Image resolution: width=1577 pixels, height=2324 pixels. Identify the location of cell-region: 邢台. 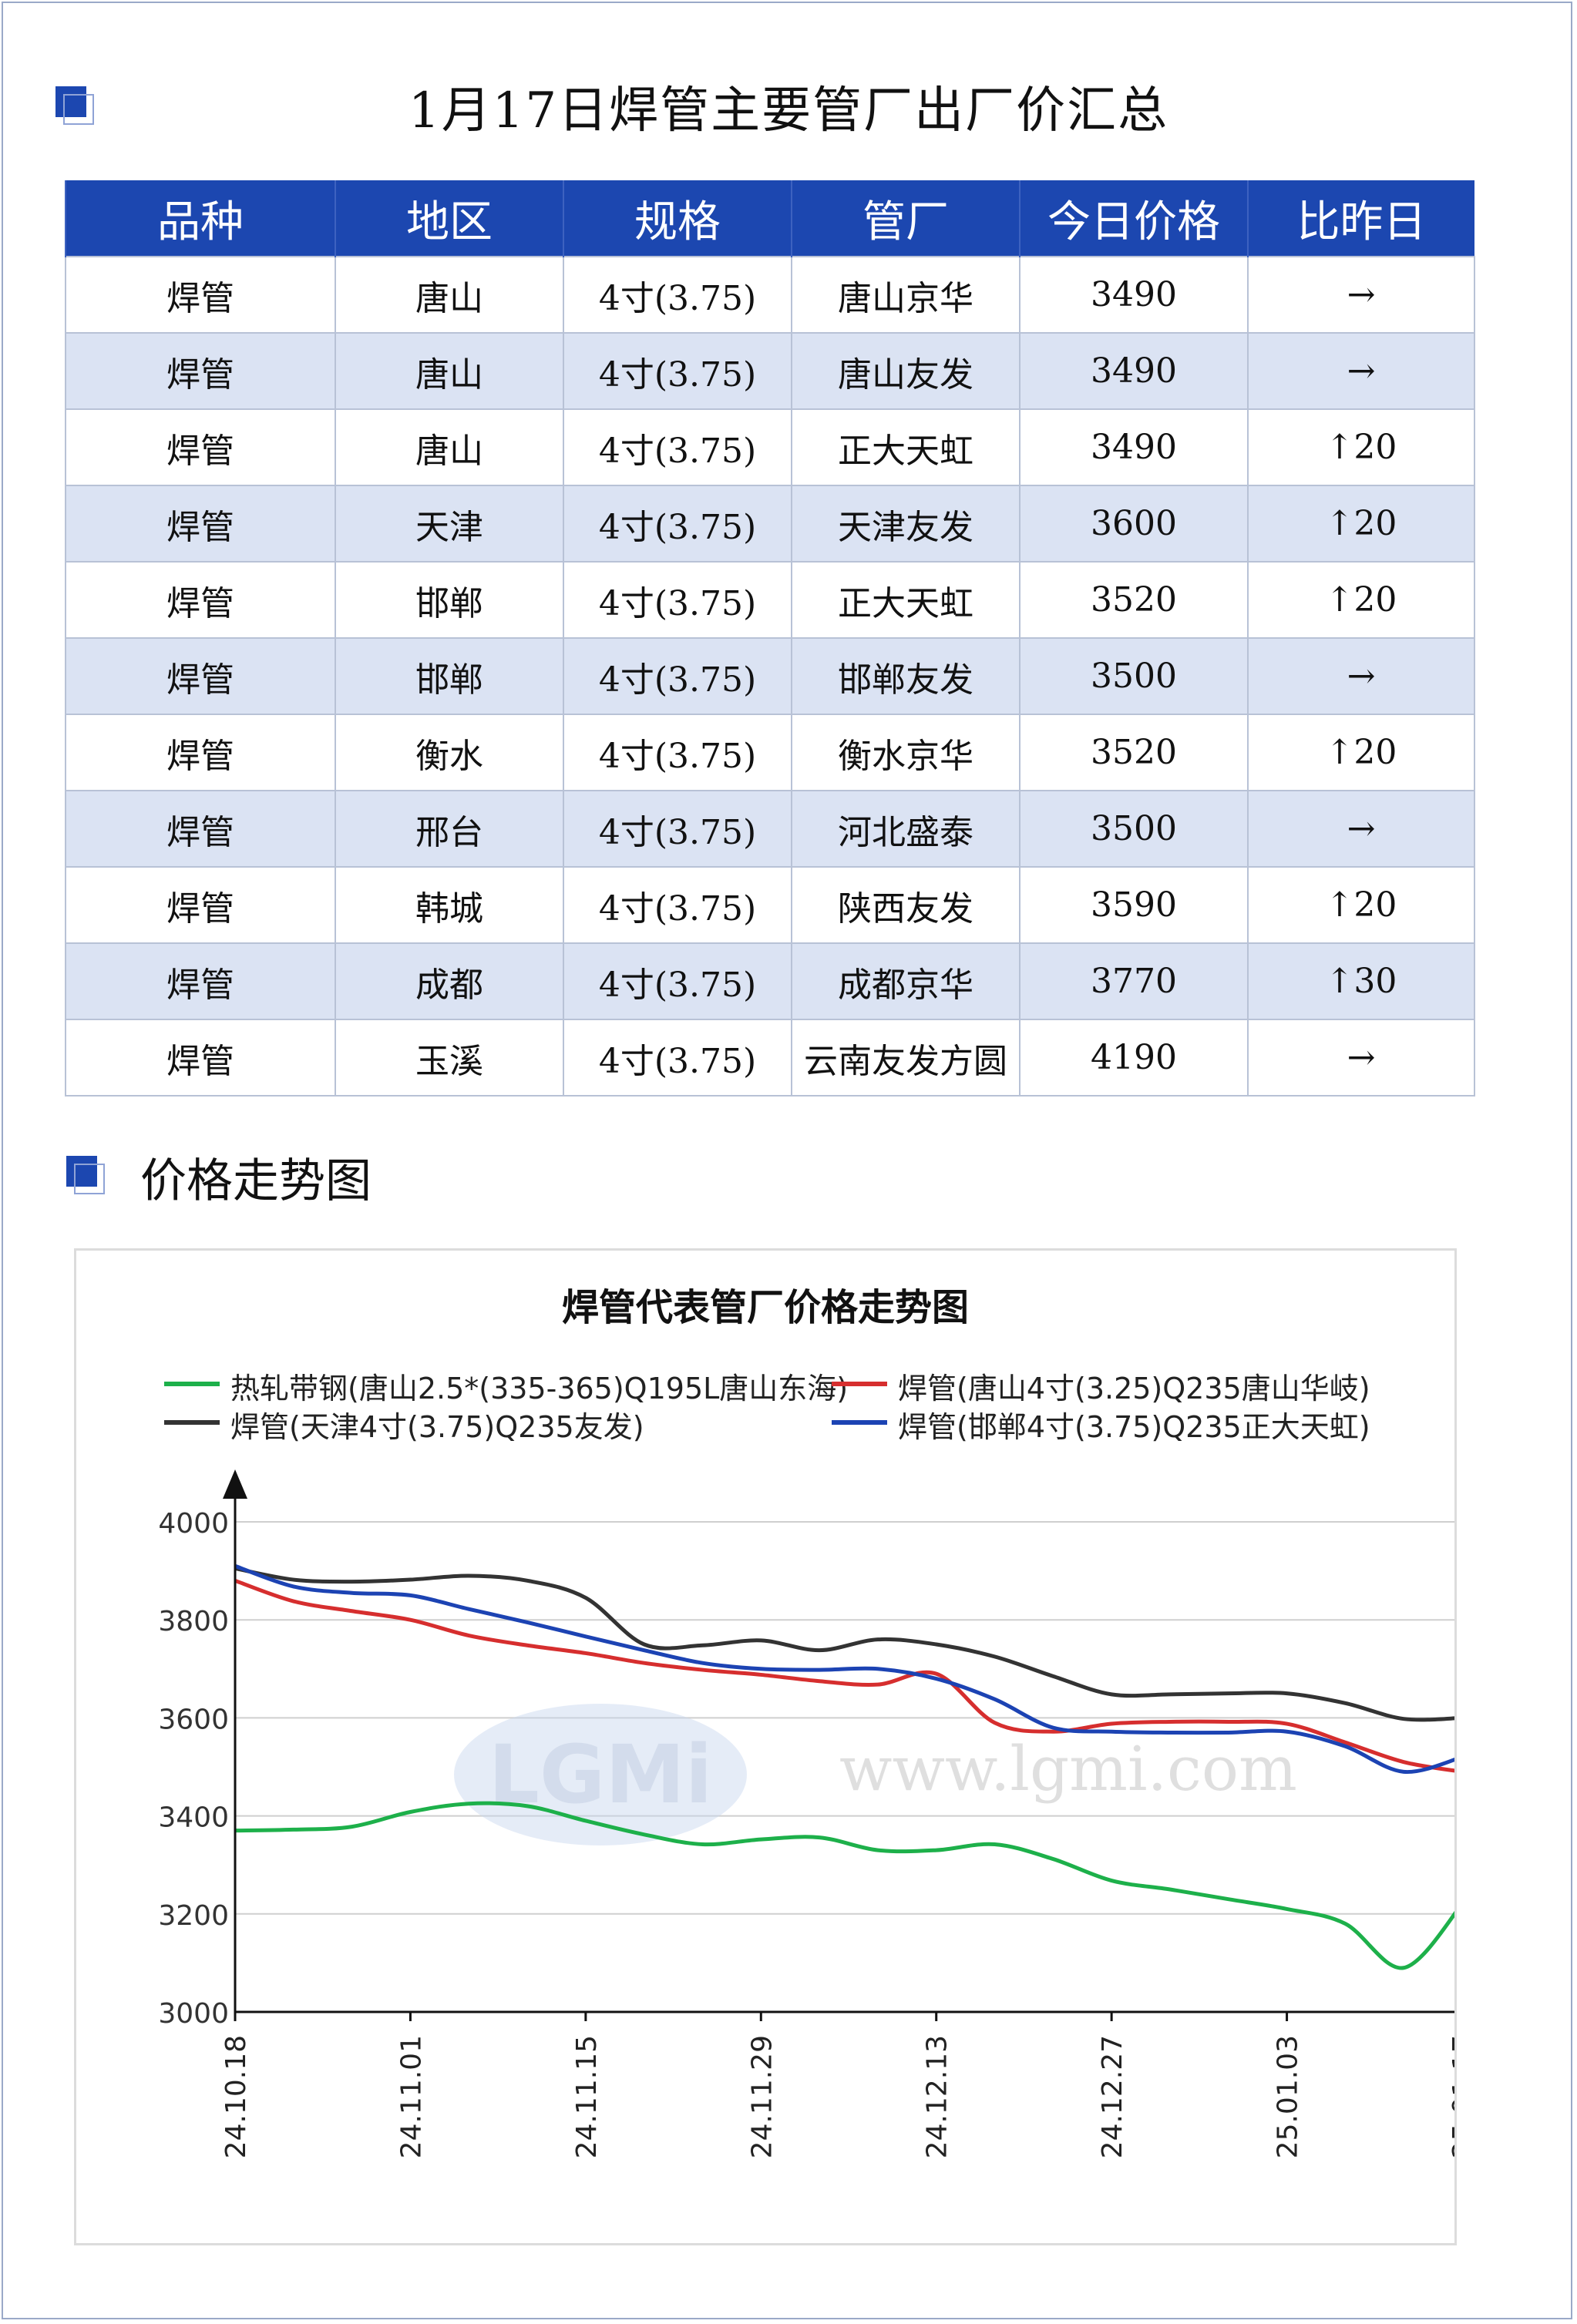
(449, 829).